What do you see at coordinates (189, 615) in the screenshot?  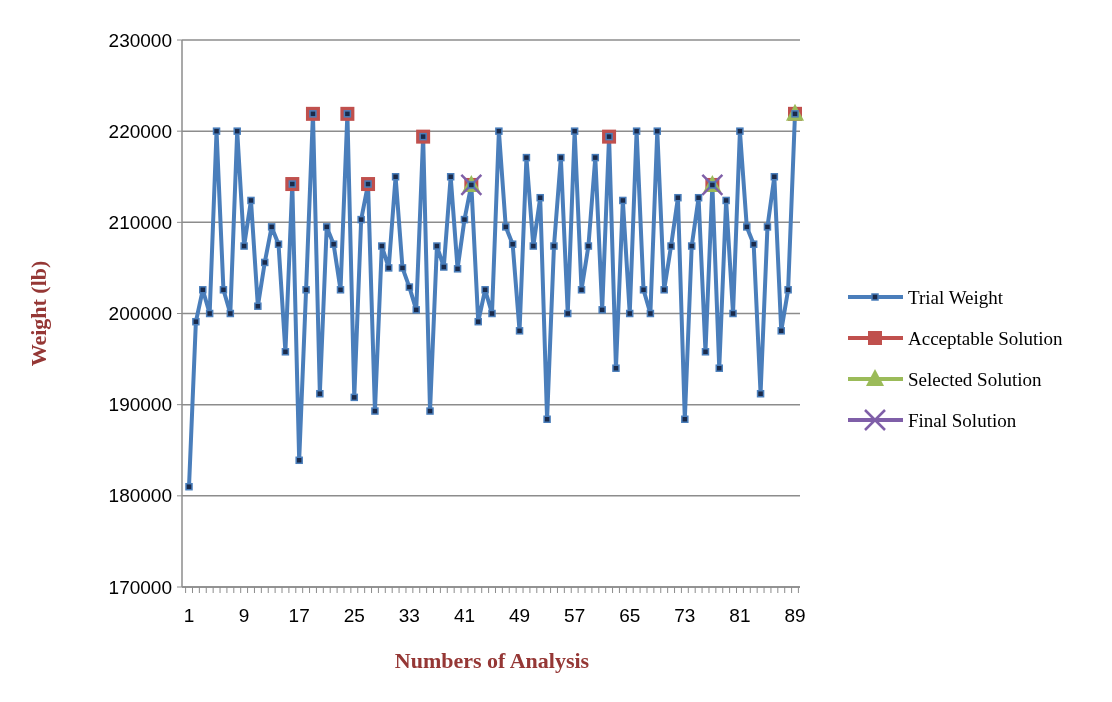 I see `x-tick-label: 1` at bounding box center [189, 615].